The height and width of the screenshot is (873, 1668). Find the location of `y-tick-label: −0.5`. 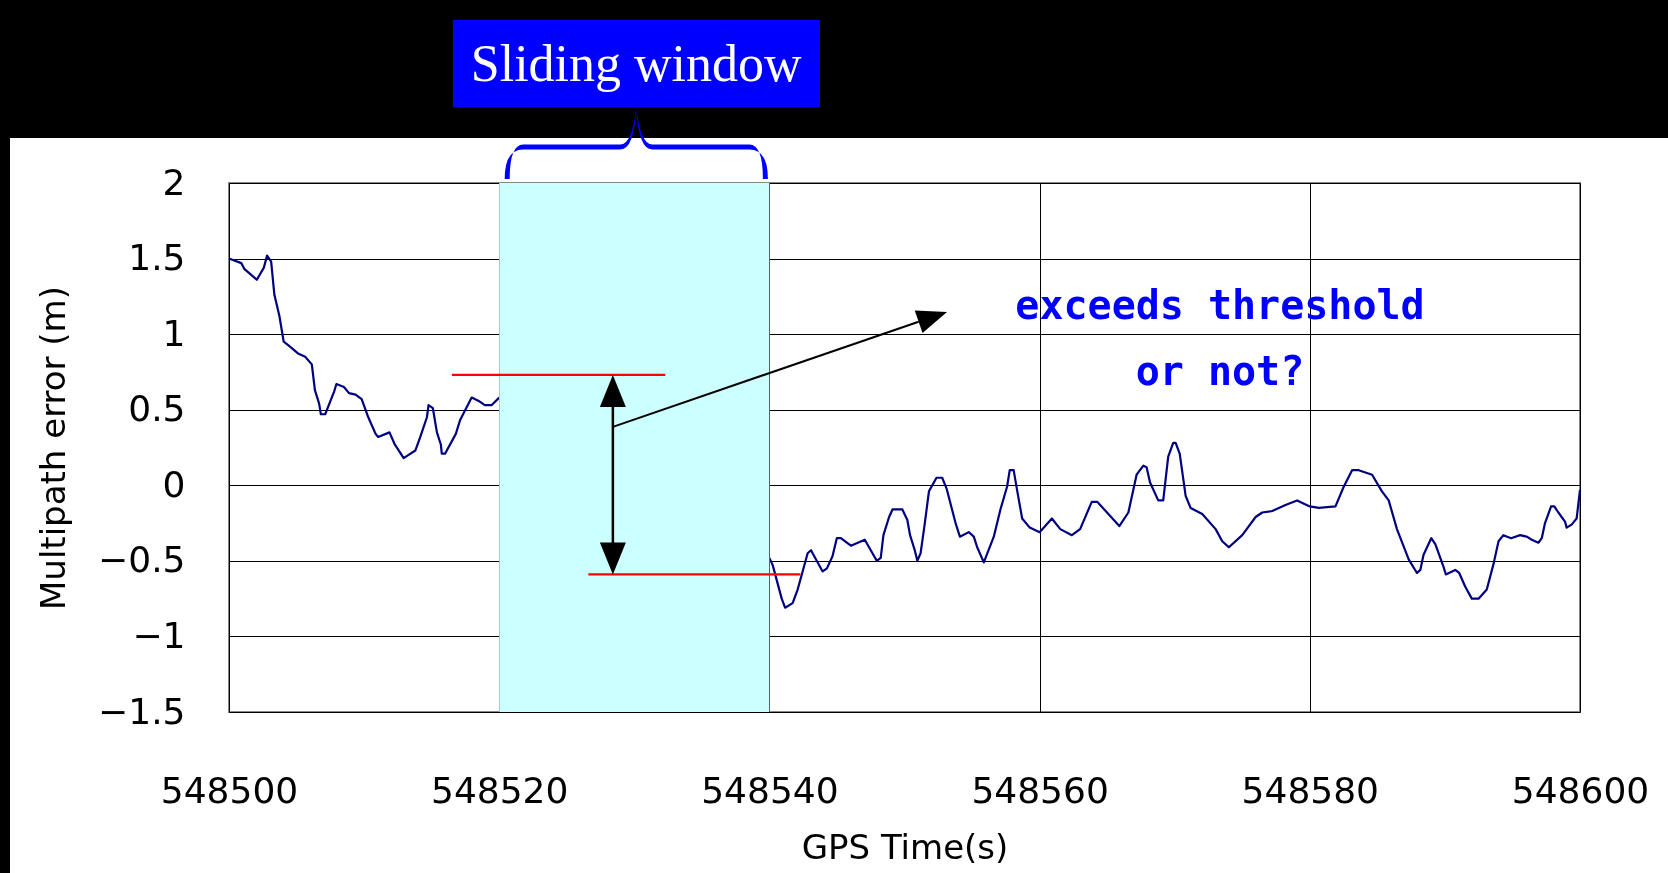

y-tick-label: −0.5 is located at coordinates (142, 560).